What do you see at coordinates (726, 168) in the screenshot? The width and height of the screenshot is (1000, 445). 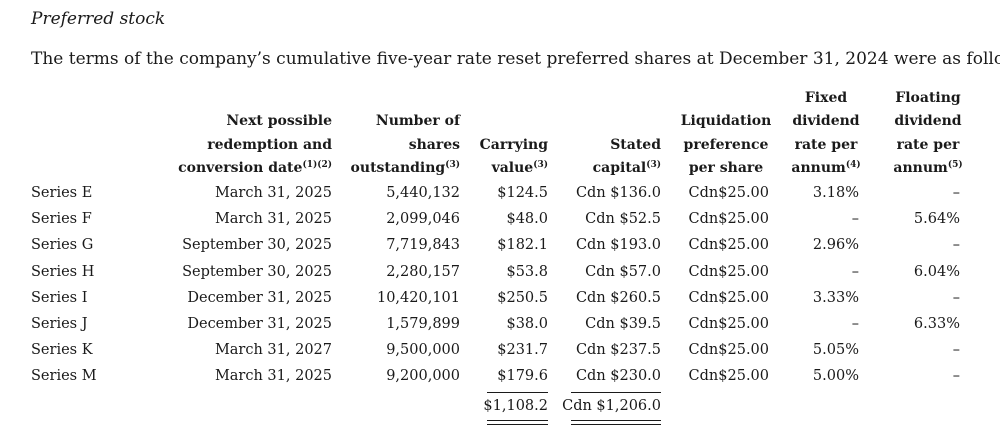 I see `header-liquidation-line3: per share` at bounding box center [726, 168].